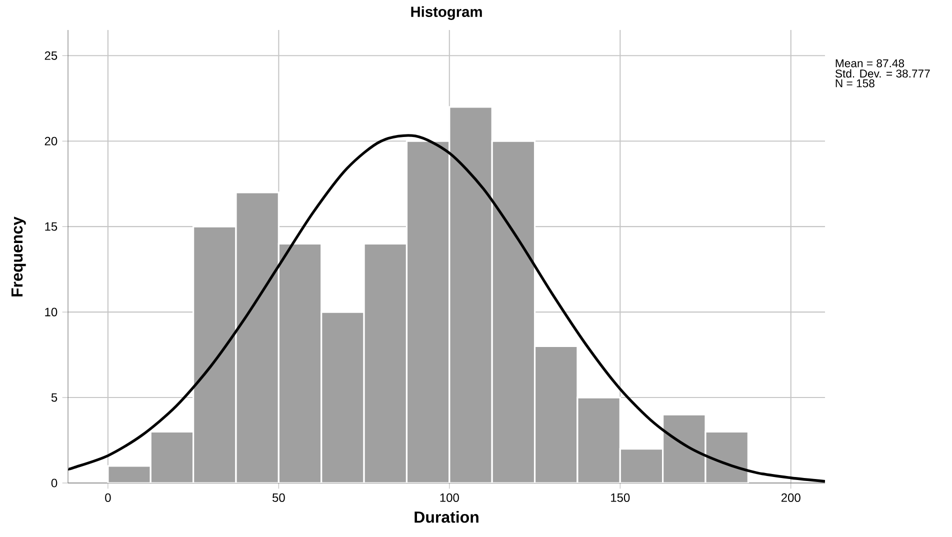 The height and width of the screenshot is (537, 952). I want to click on y-axis-title: Frequency, so click(19, 256).